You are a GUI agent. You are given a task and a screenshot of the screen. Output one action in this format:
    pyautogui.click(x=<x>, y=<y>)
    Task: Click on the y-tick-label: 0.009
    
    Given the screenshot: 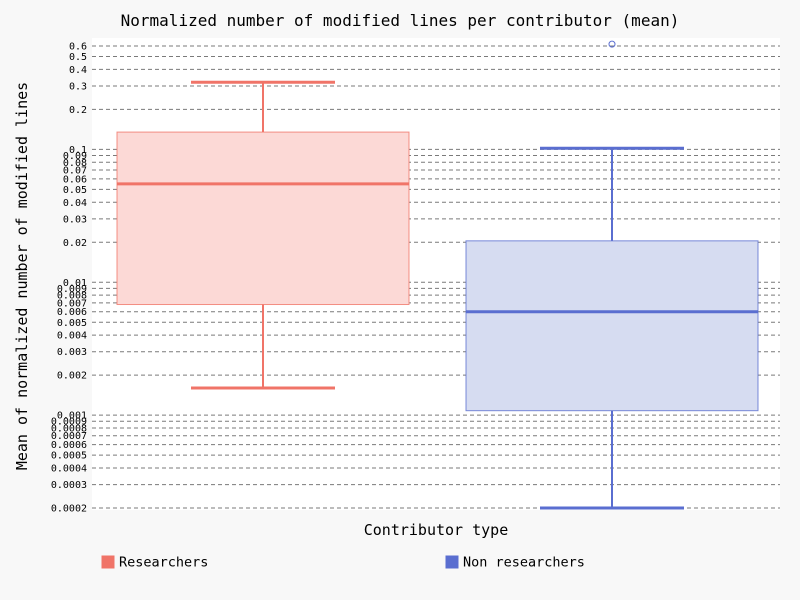 What is the action you would take?
    pyautogui.click(x=72, y=289)
    